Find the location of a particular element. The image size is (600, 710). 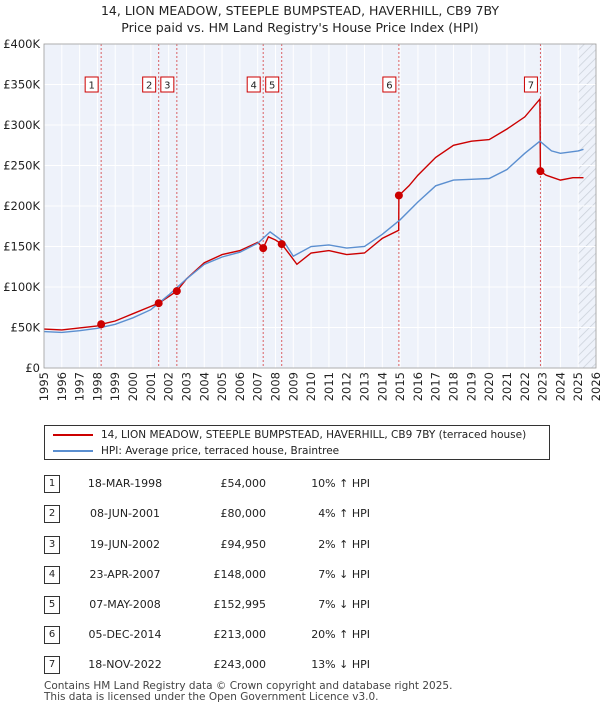

marker-label-number: 2 is located at coordinates (149, 86).